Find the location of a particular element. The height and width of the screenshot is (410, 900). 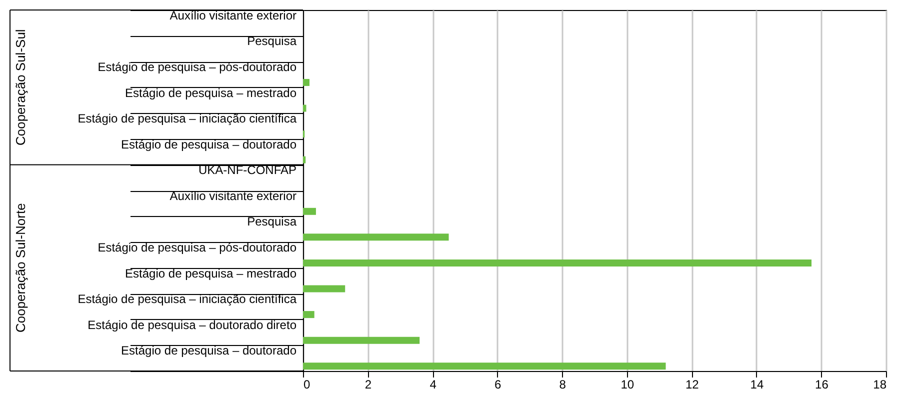

text: Cooperação Sul-Sul is located at coordinates (20, 87).